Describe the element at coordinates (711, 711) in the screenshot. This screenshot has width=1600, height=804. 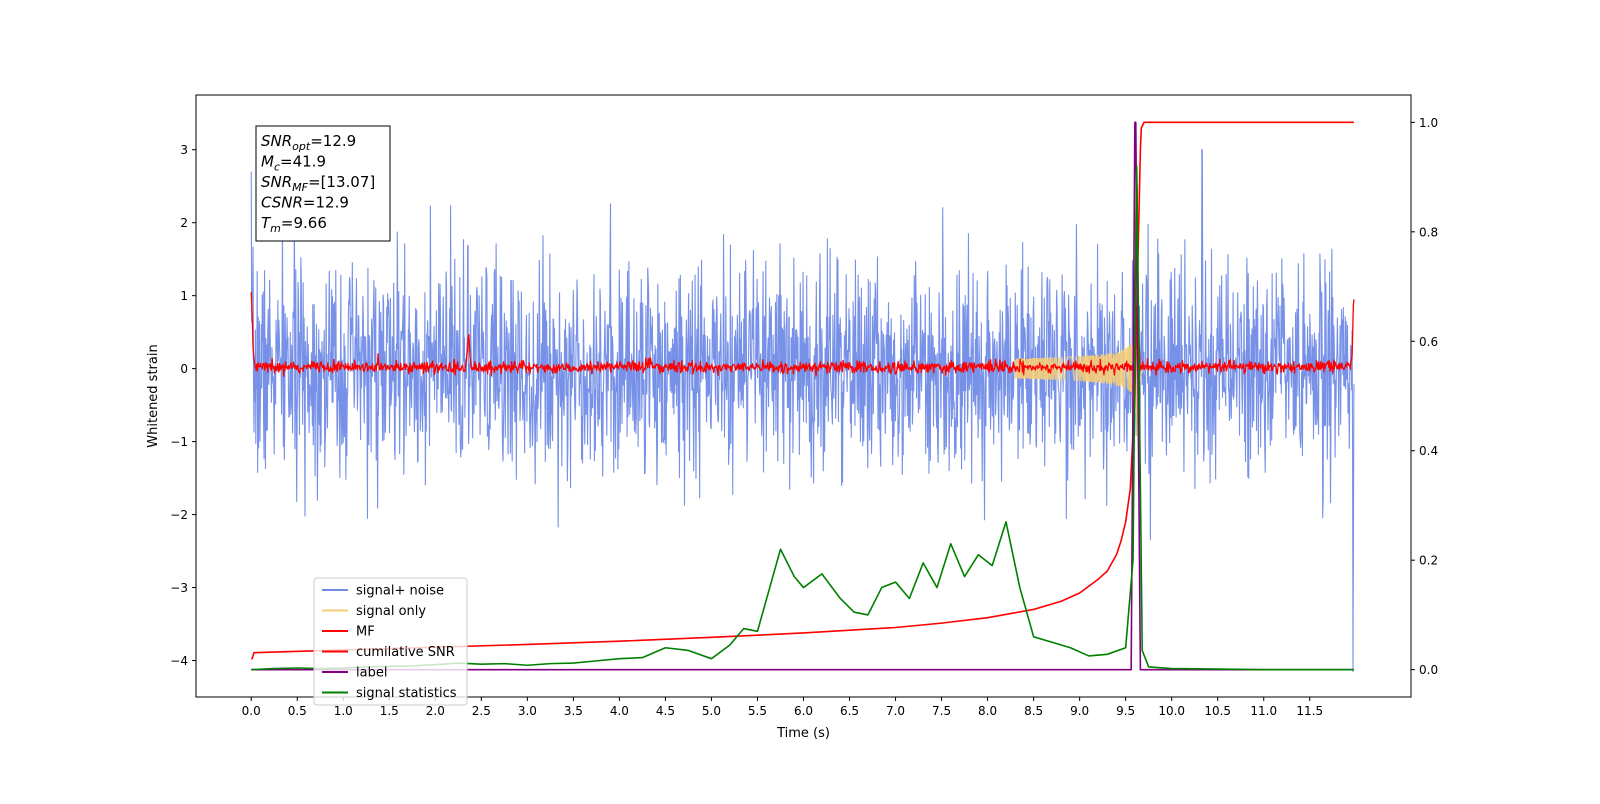
I see `x-tick-label: 5.0` at that location.